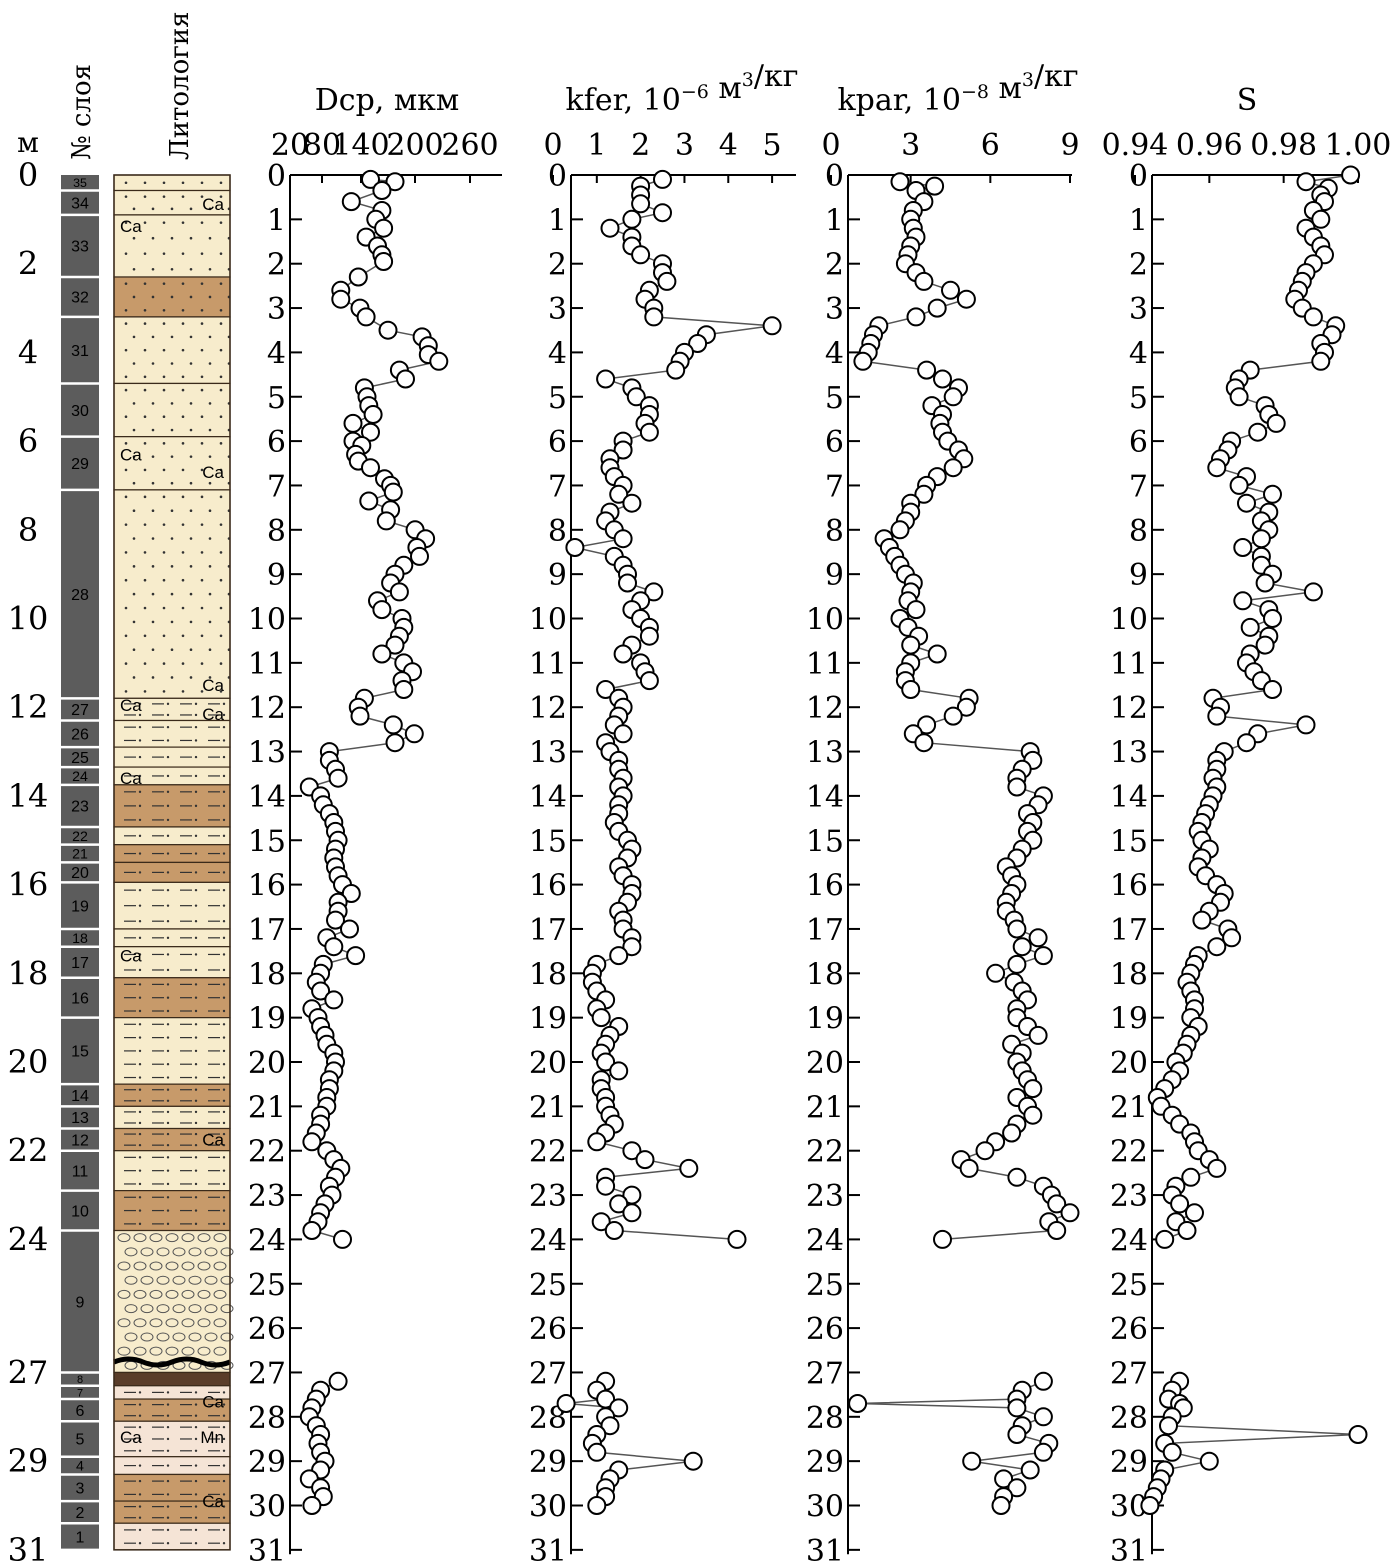 The width and height of the screenshot is (1392, 1563). Describe the element at coordinates (834, 265) in the screenshot. I see `y-tick-label: 2` at that location.